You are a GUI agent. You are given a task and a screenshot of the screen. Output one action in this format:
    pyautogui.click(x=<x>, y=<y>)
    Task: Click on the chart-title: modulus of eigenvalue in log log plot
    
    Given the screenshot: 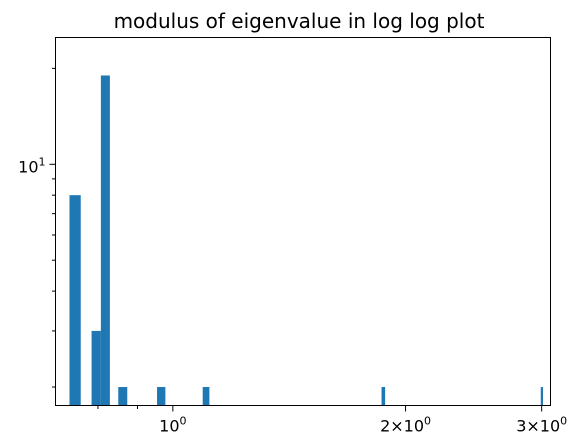 What is the action you would take?
    pyautogui.click(x=299, y=21)
    